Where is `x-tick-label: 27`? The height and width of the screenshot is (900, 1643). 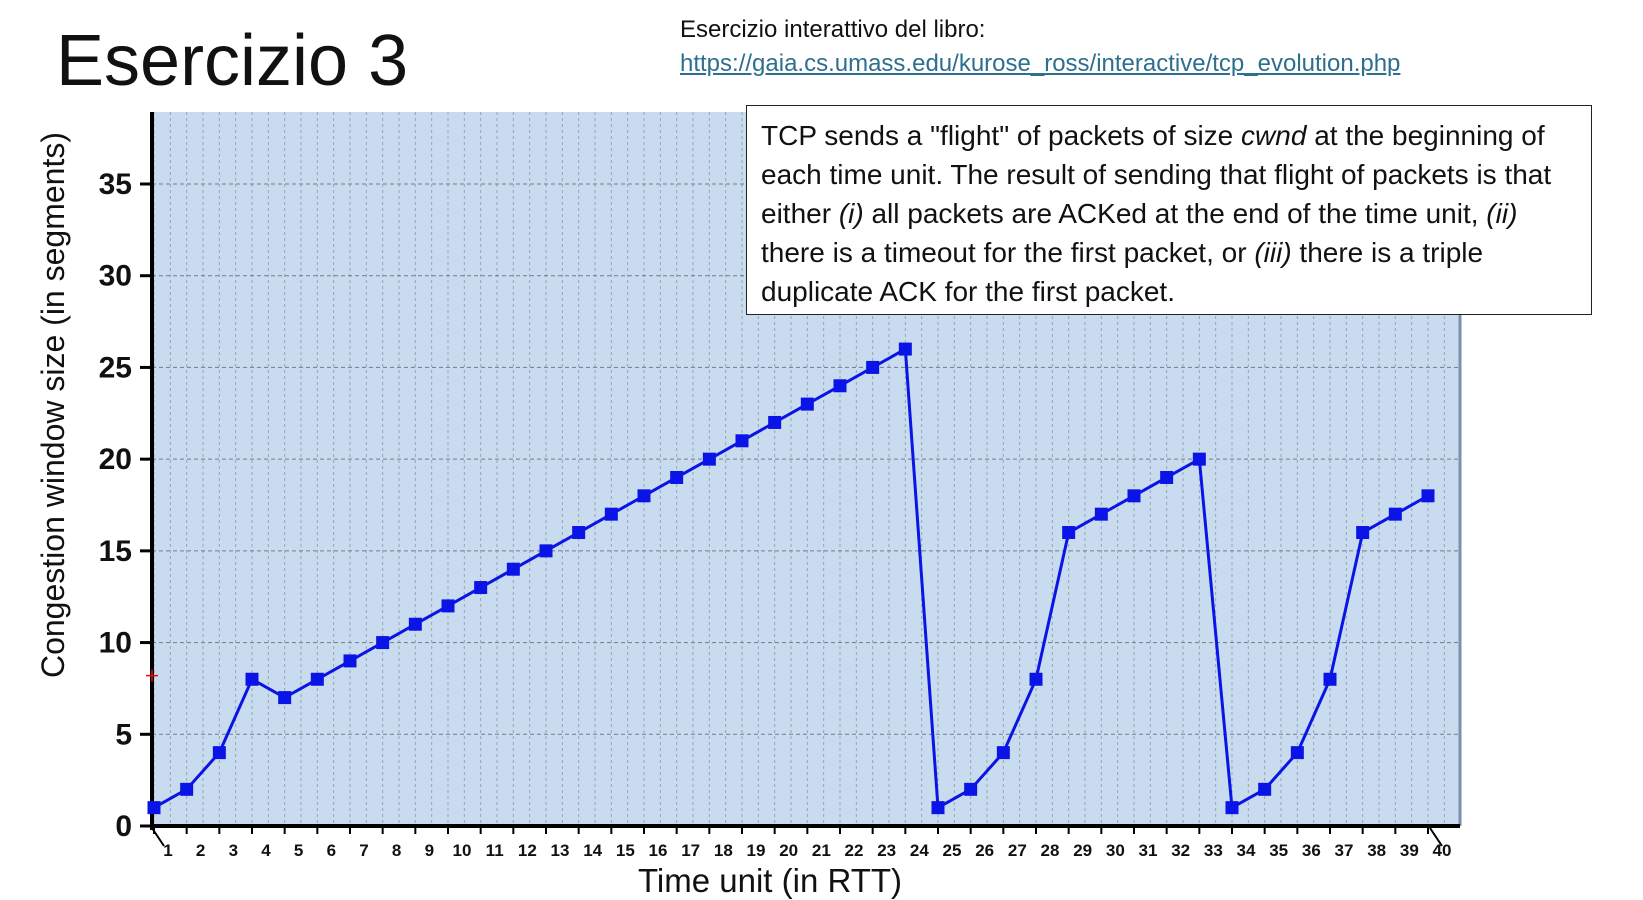 x-tick-label: 27 is located at coordinates (1017, 850).